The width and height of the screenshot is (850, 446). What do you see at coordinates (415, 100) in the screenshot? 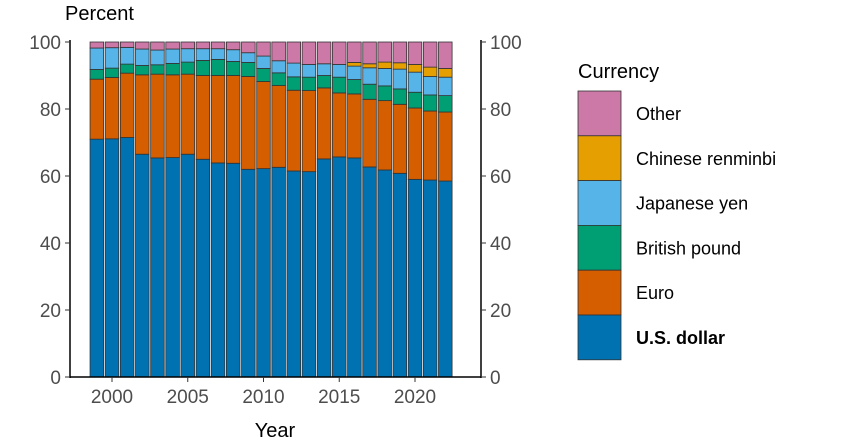
I see `bar-british-pound-2020` at bounding box center [415, 100].